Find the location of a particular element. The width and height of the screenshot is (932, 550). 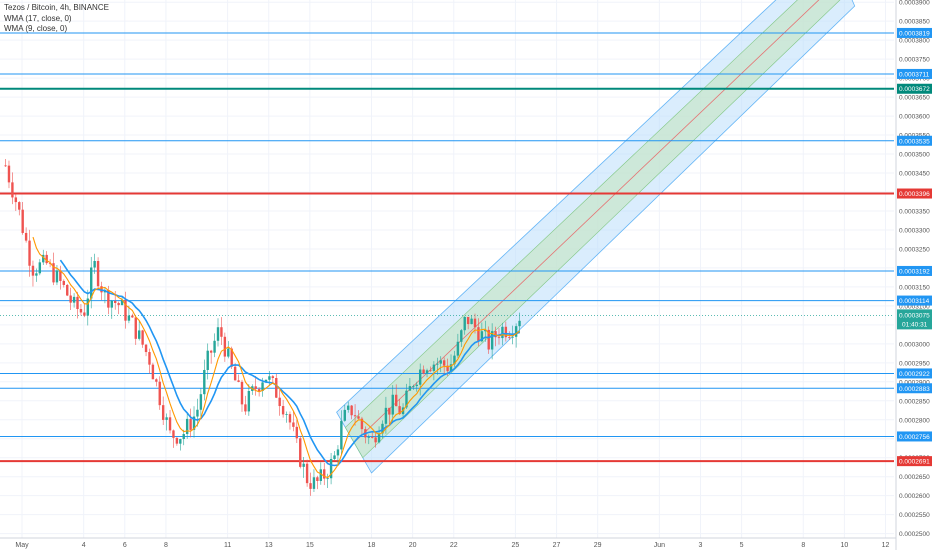

x-tick-label: 11 is located at coordinates (227, 545).